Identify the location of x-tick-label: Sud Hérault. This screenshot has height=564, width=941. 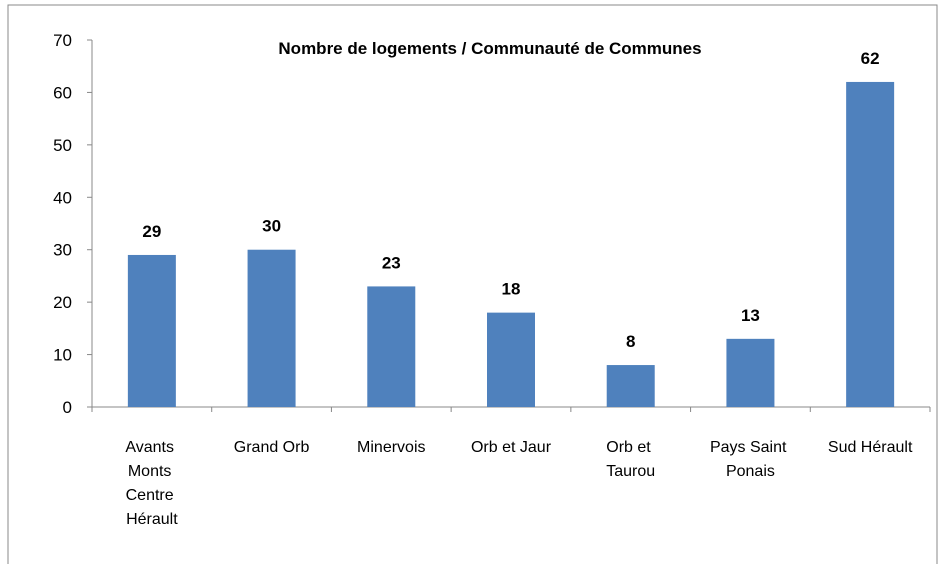
(870, 447).